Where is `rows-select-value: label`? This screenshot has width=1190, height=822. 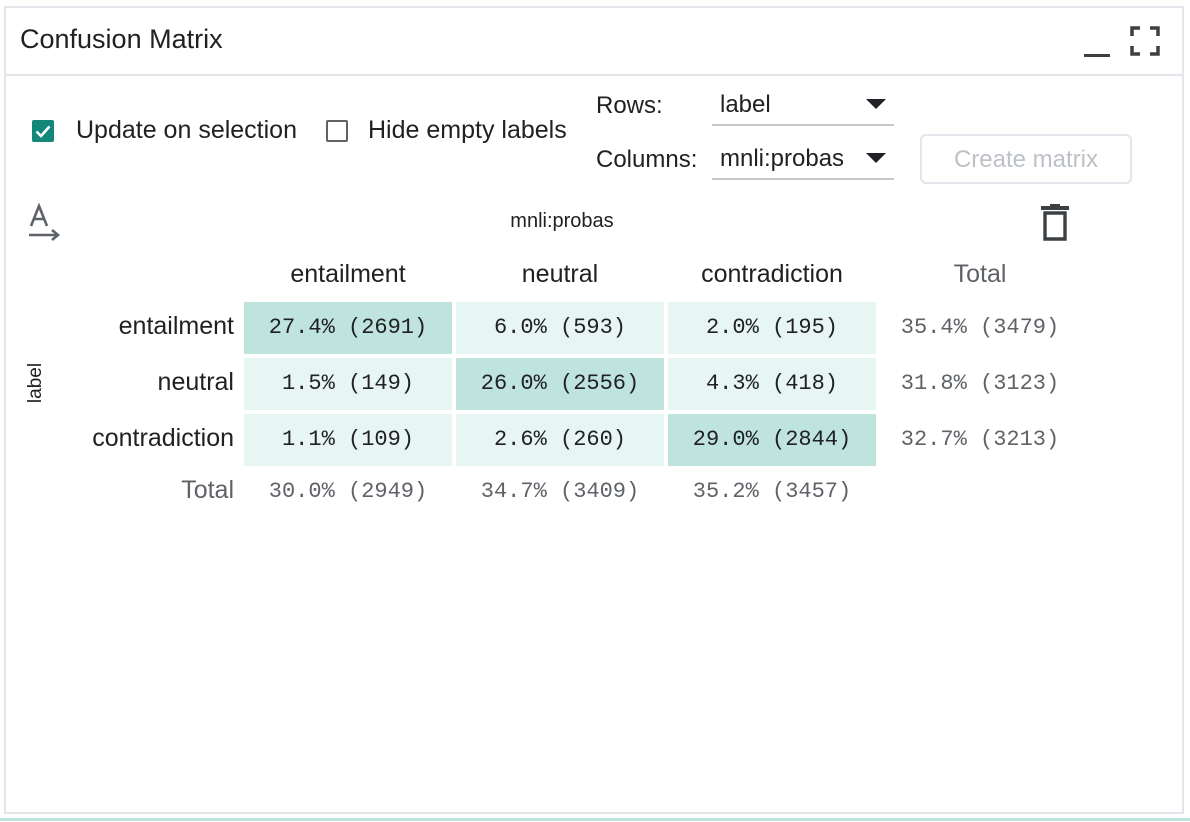 rows-select-value: label is located at coordinates (745, 104).